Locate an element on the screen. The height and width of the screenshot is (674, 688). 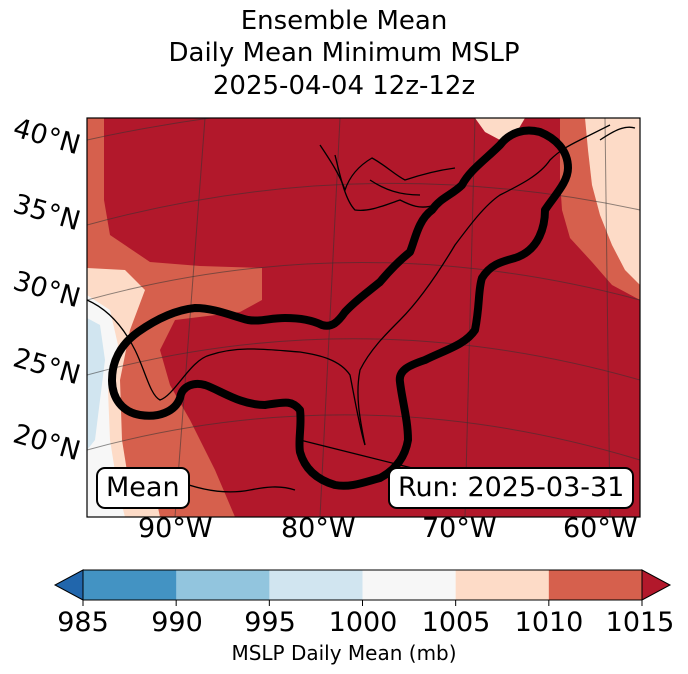
run-date-label-box: Run: 2025-03-31 is located at coordinates (511, 488).